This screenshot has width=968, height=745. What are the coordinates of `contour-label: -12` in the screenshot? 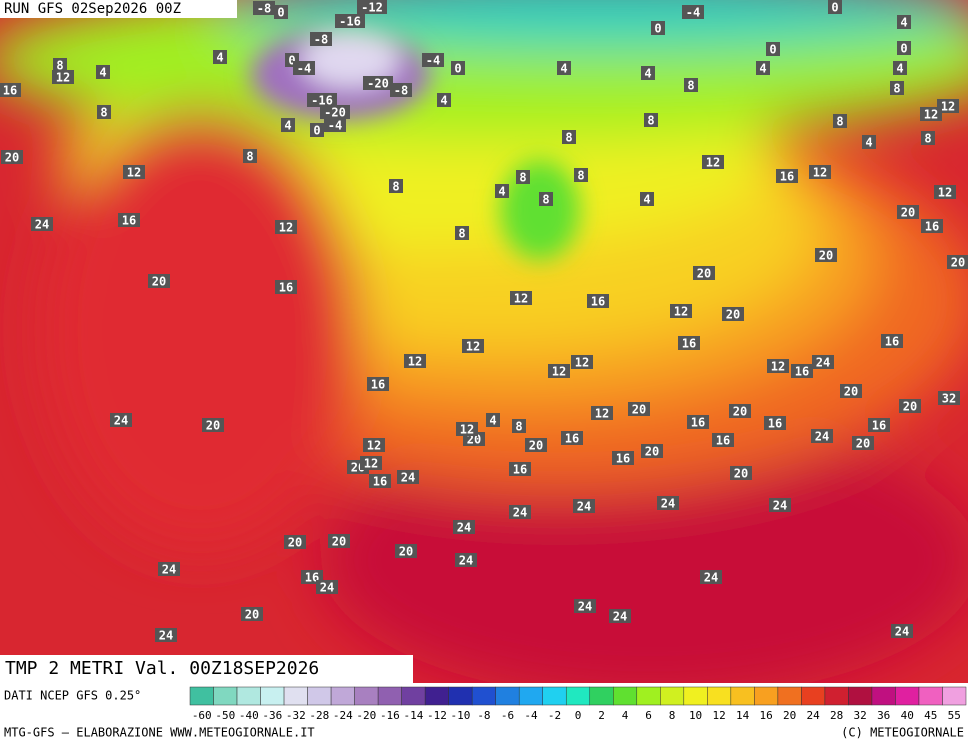 It's located at (372, 8).